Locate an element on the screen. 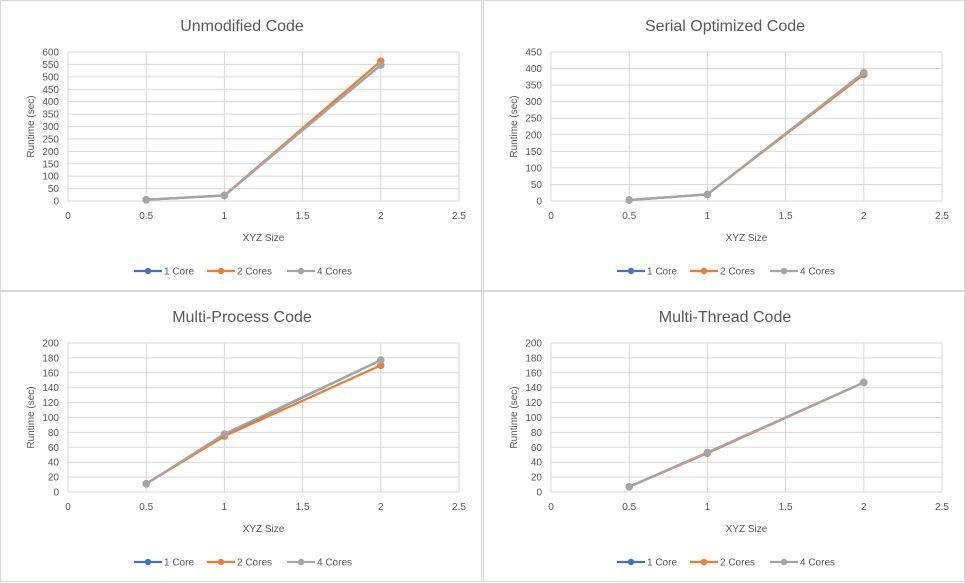 The height and width of the screenshot is (583, 965). series-2-cores is located at coordinates (263, 130).